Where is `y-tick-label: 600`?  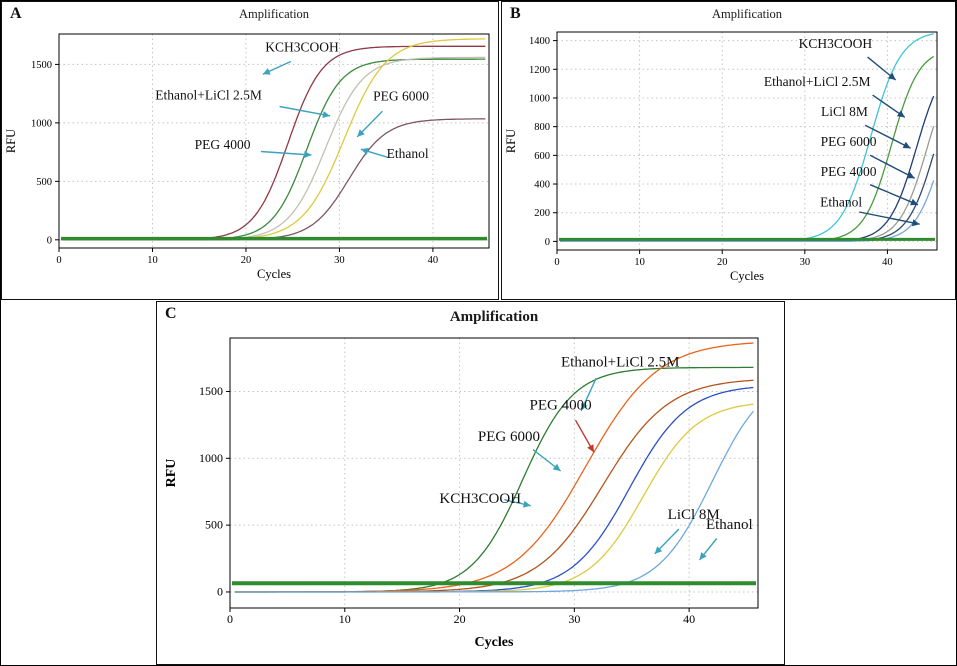
y-tick-label: 600 is located at coordinates (542, 156).